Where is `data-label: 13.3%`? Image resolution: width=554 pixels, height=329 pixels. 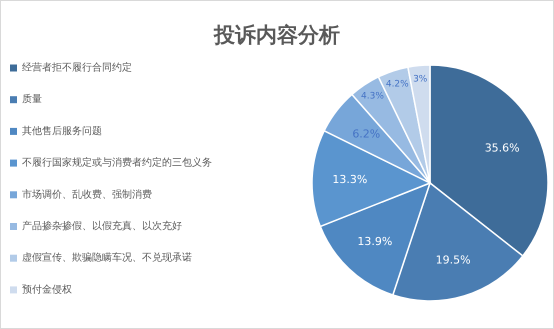
data-label: 13.3% is located at coordinates (350, 179).